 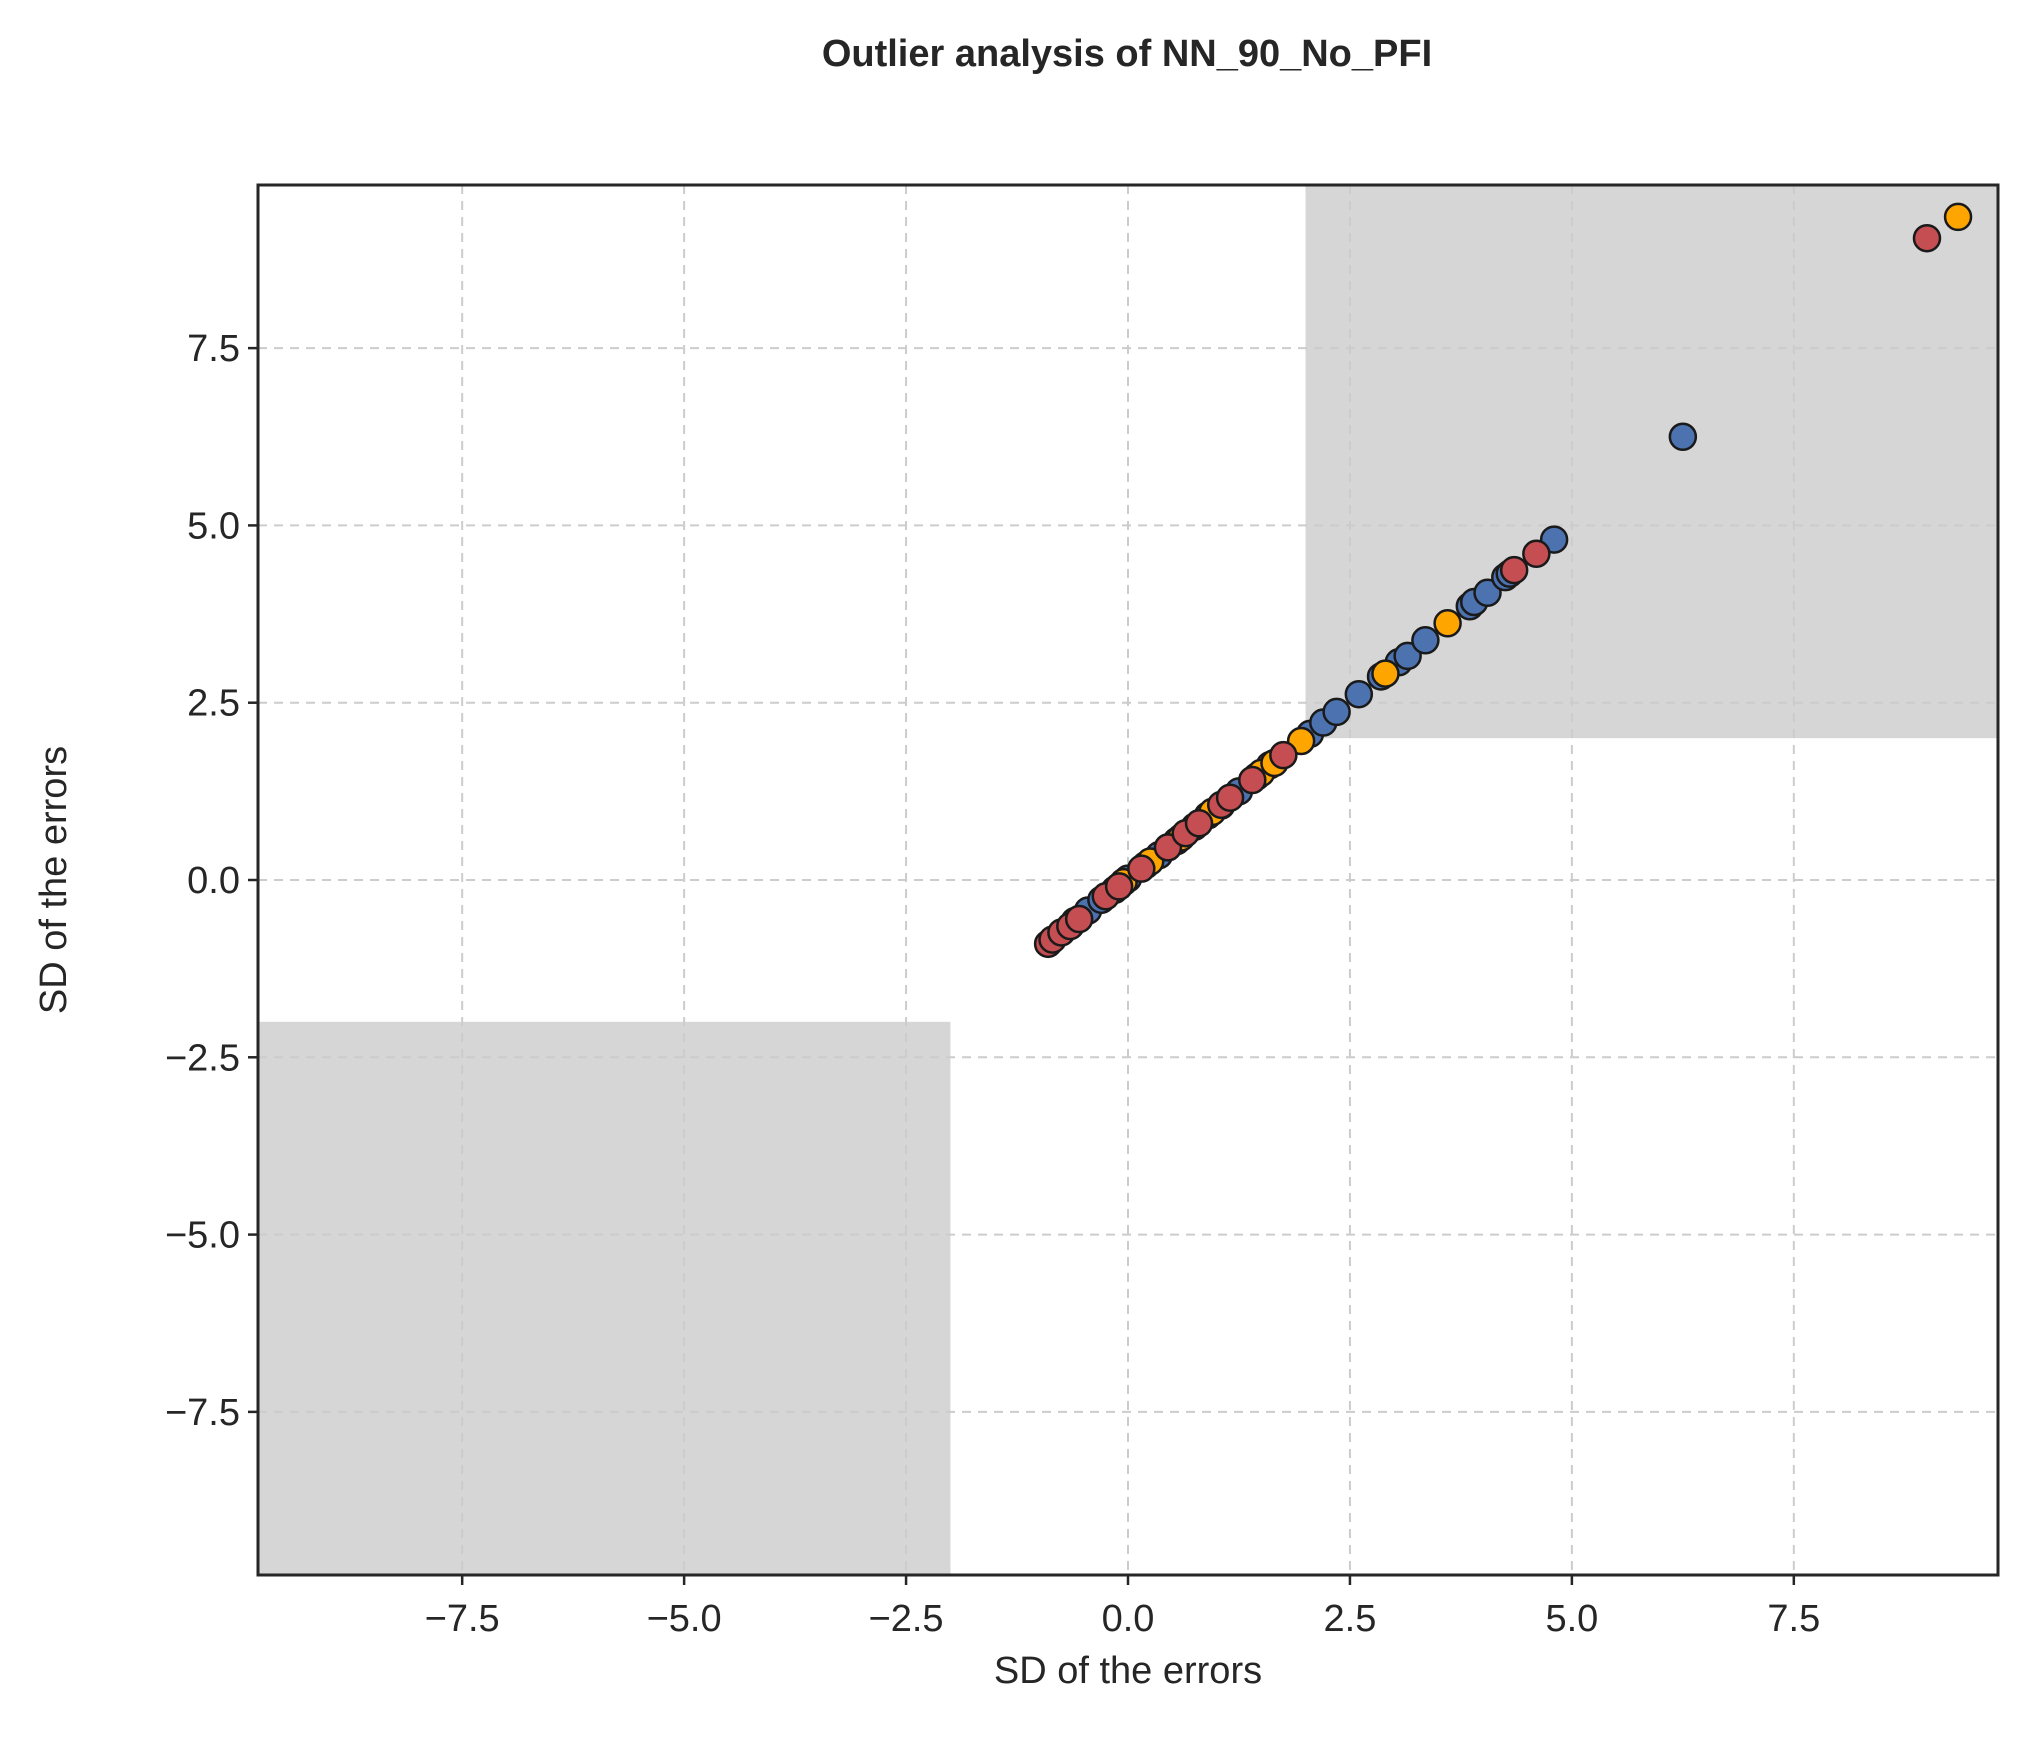 I want to click on x-axis-ticks: −7.5 −5.0 −2.5 0.0 2.5 5.0 7.5, so click(x=1122, y=1607).